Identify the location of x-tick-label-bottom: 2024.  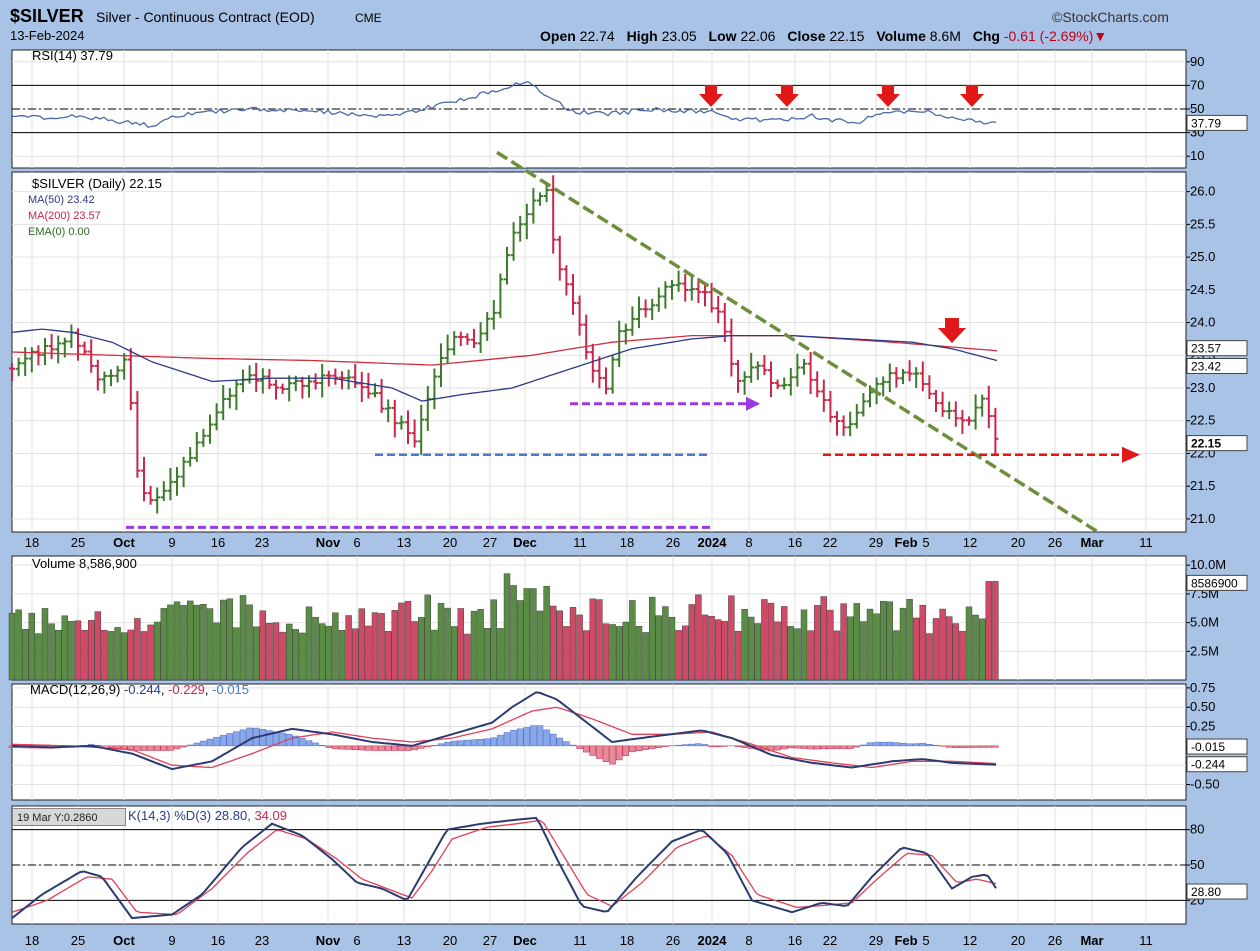
(713, 940).